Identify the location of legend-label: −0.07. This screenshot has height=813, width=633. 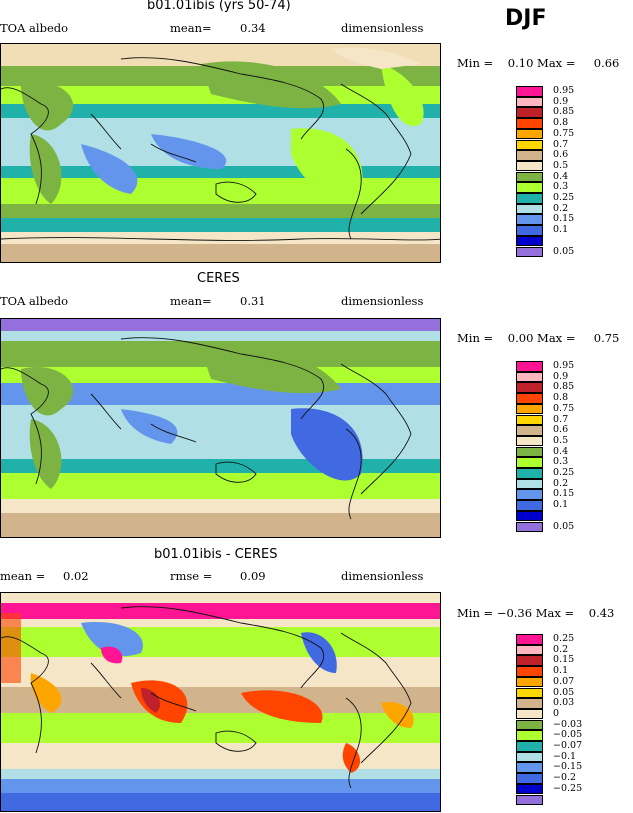
(568, 745).